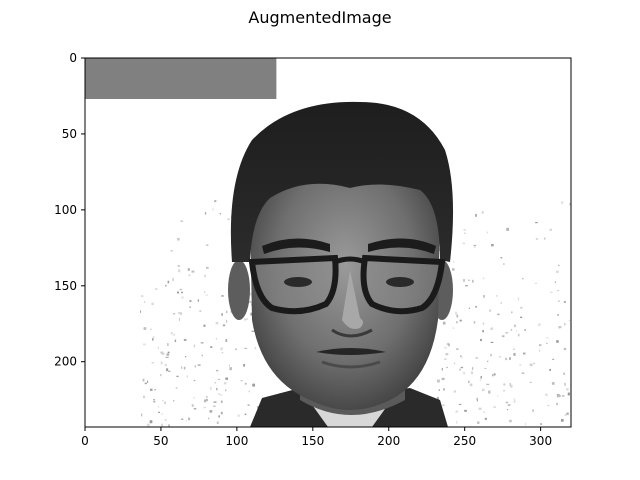 The image size is (640, 480). What do you see at coordinates (73, 58) in the screenshot?
I see `y-tick-label: 0` at bounding box center [73, 58].